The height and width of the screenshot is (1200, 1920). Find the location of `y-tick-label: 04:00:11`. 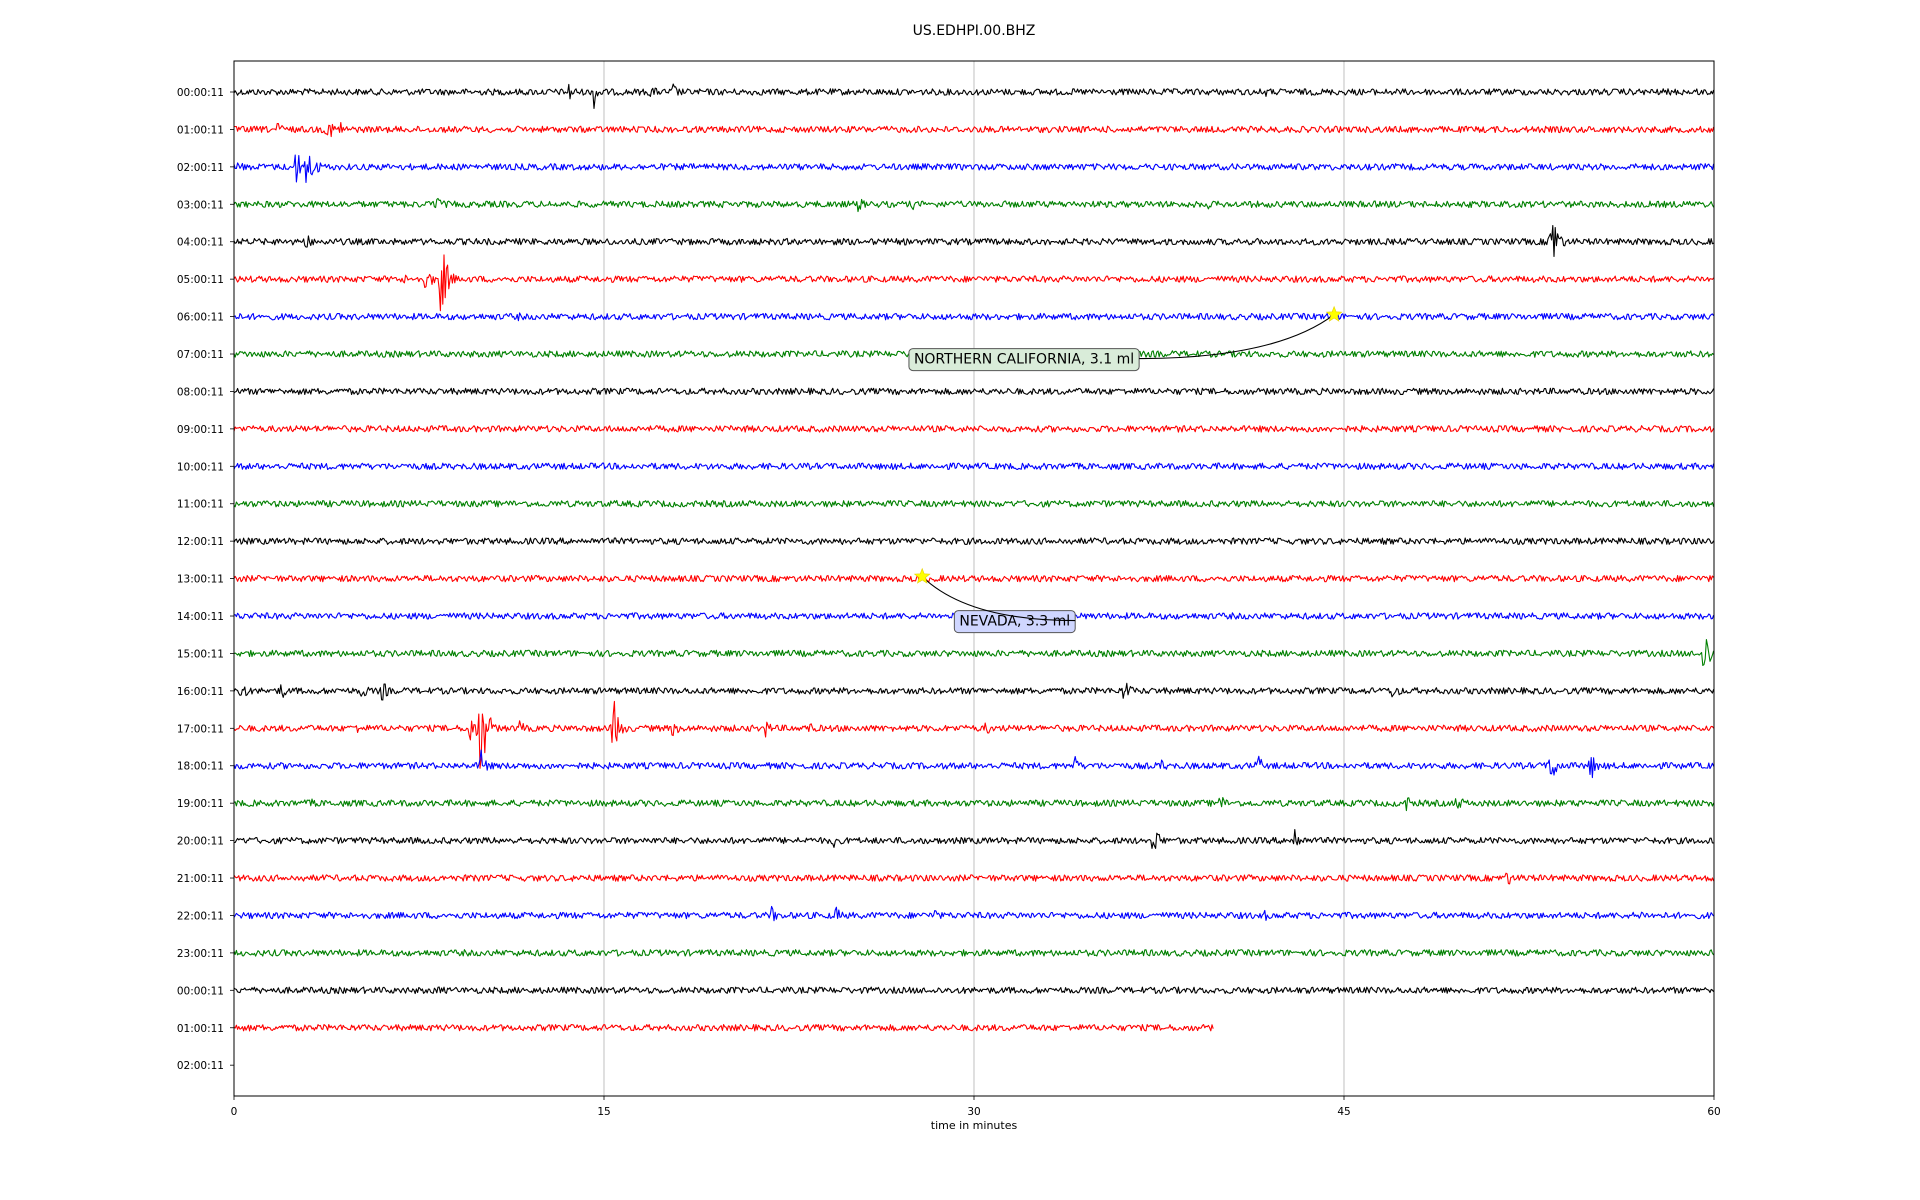

y-tick-label: 04:00:11 is located at coordinates (200, 243).